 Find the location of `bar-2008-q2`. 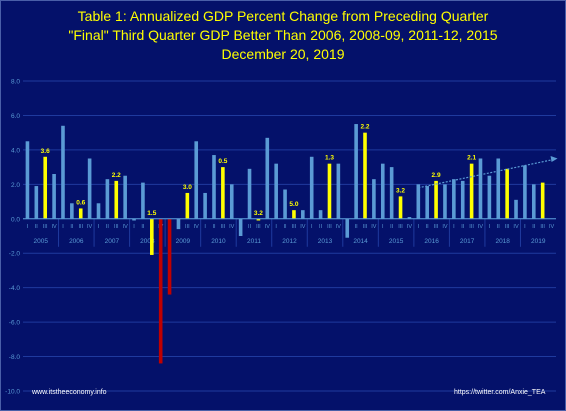

bar-2008-q2 is located at coordinates (143, 200).